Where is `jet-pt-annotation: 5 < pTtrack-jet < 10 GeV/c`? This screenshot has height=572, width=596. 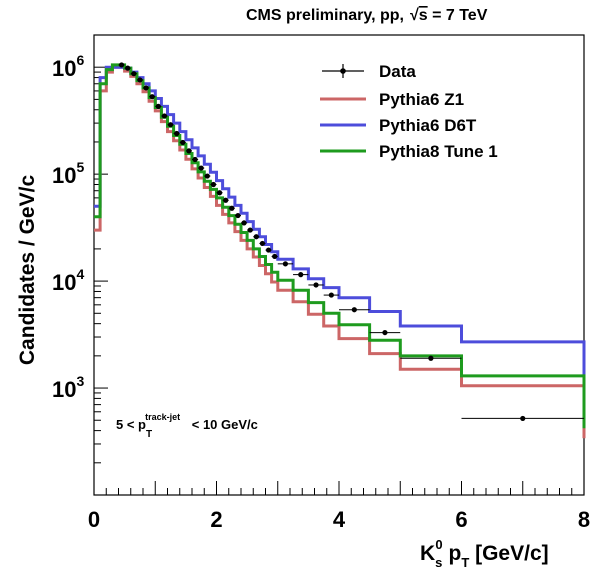 jet-pt-annotation: 5 < pTtrack-jet < 10 GeV/c is located at coordinates (187, 426).